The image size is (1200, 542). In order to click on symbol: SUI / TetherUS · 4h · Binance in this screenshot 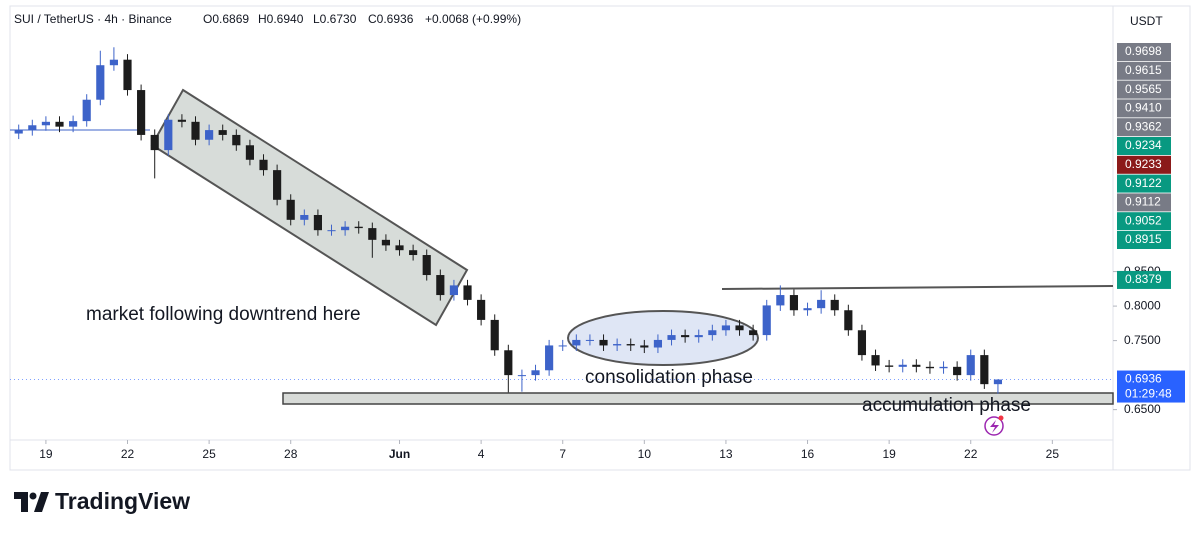, I will do `click(93, 19)`.